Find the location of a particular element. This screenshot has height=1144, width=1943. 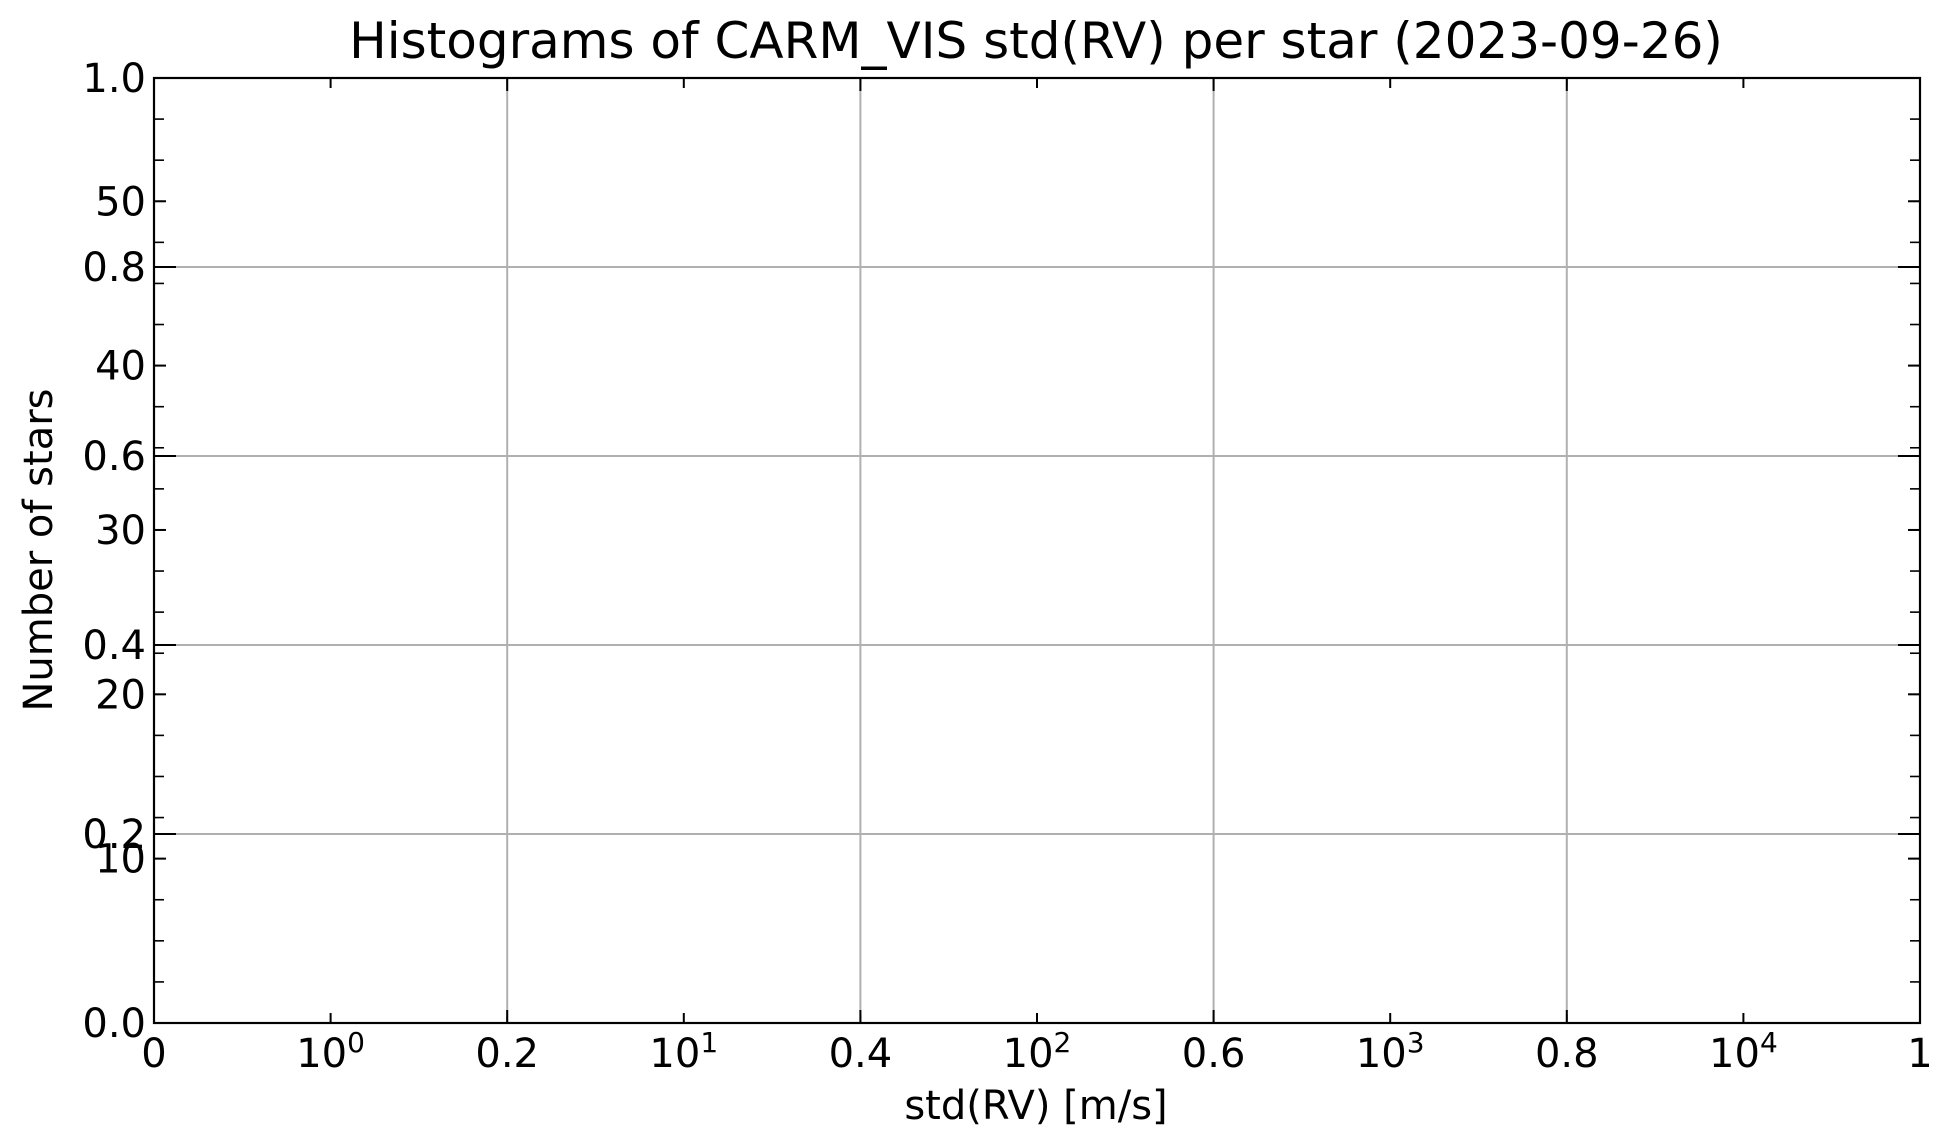

log-x-tick-label: 10⁴ is located at coordinates (1743, 1051).